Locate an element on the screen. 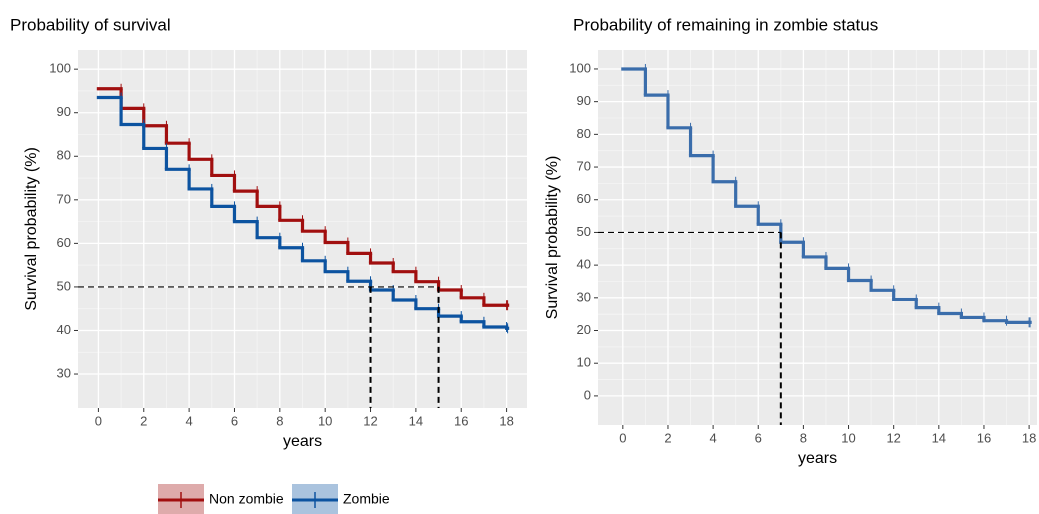 This screenshot has width=1039, height=514. legend-label: Zombie is located at coordinates (366, 499).